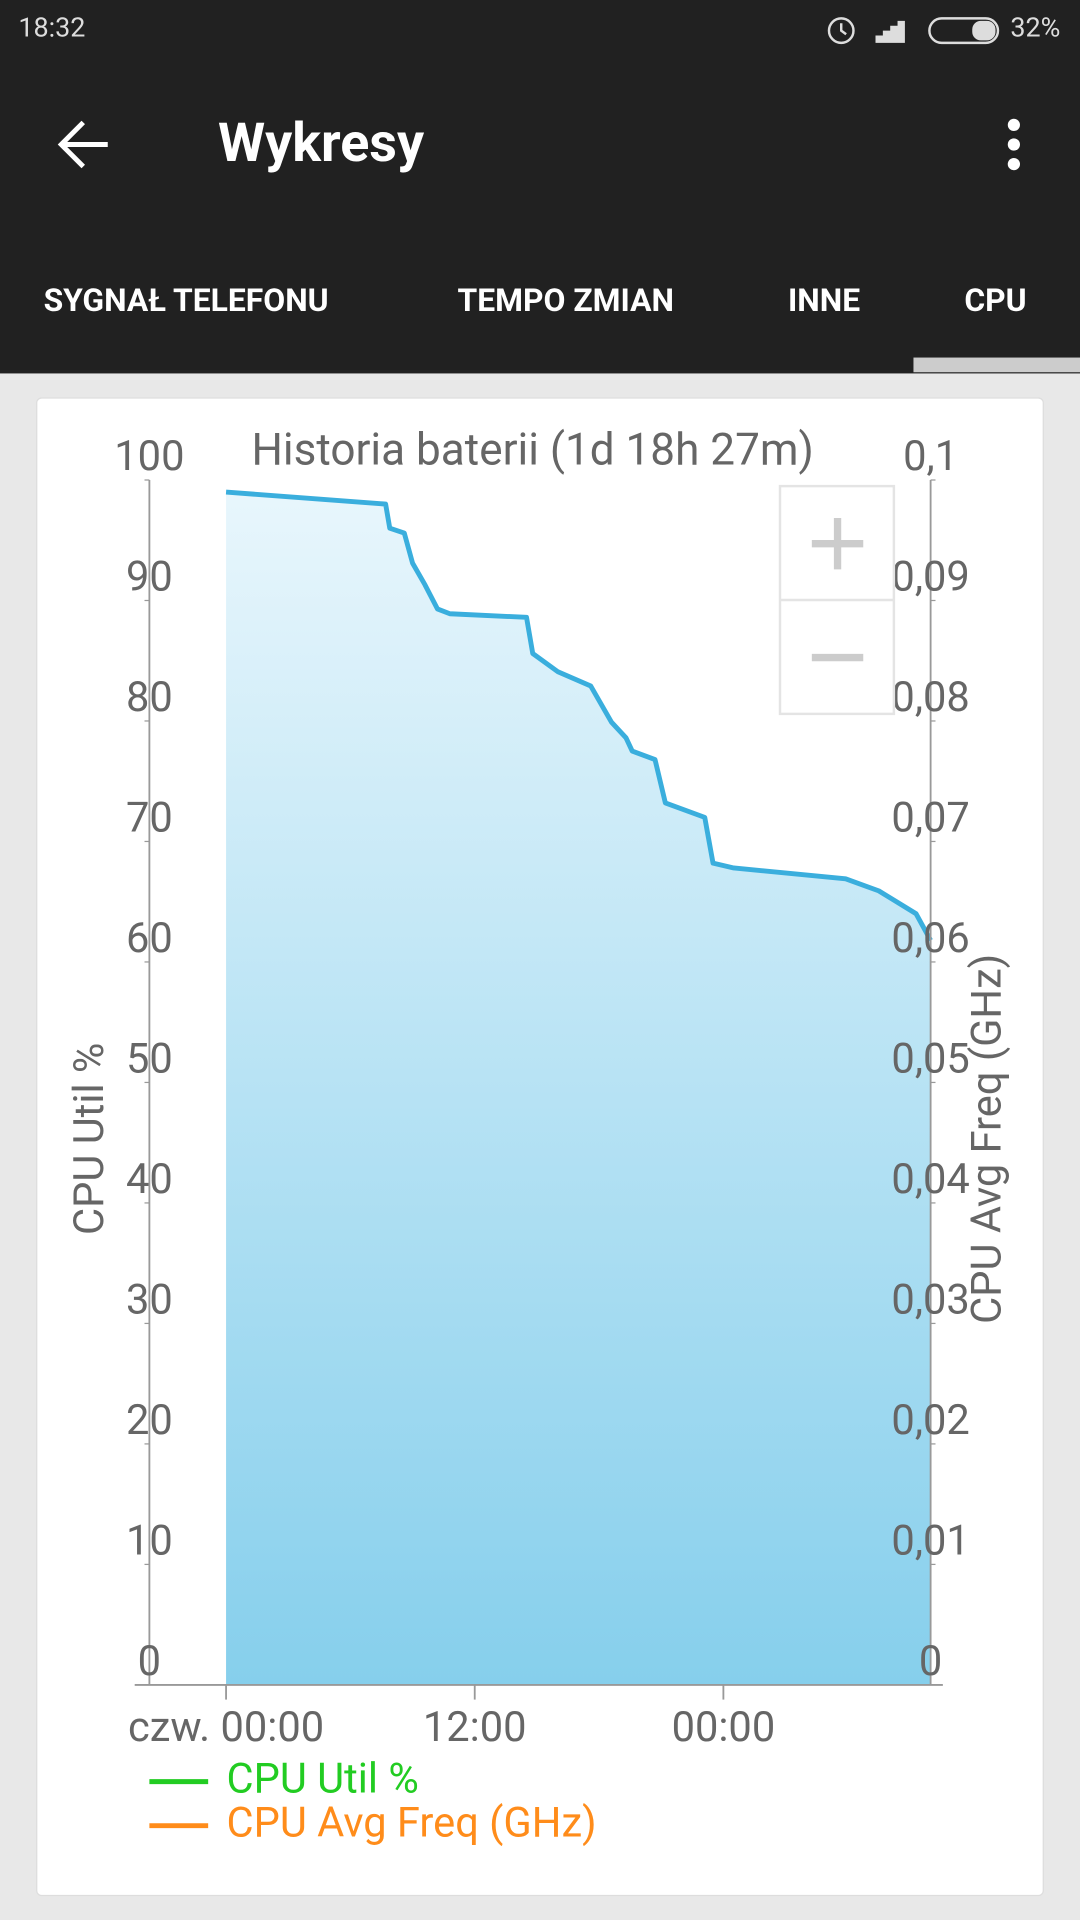 This screenshot has width=1080, height=1920. What do you see at coordinates (89, 1139) in the screenshot?
I see `y-axis-label: CPU Util %` at bounding box center [89, 1139].